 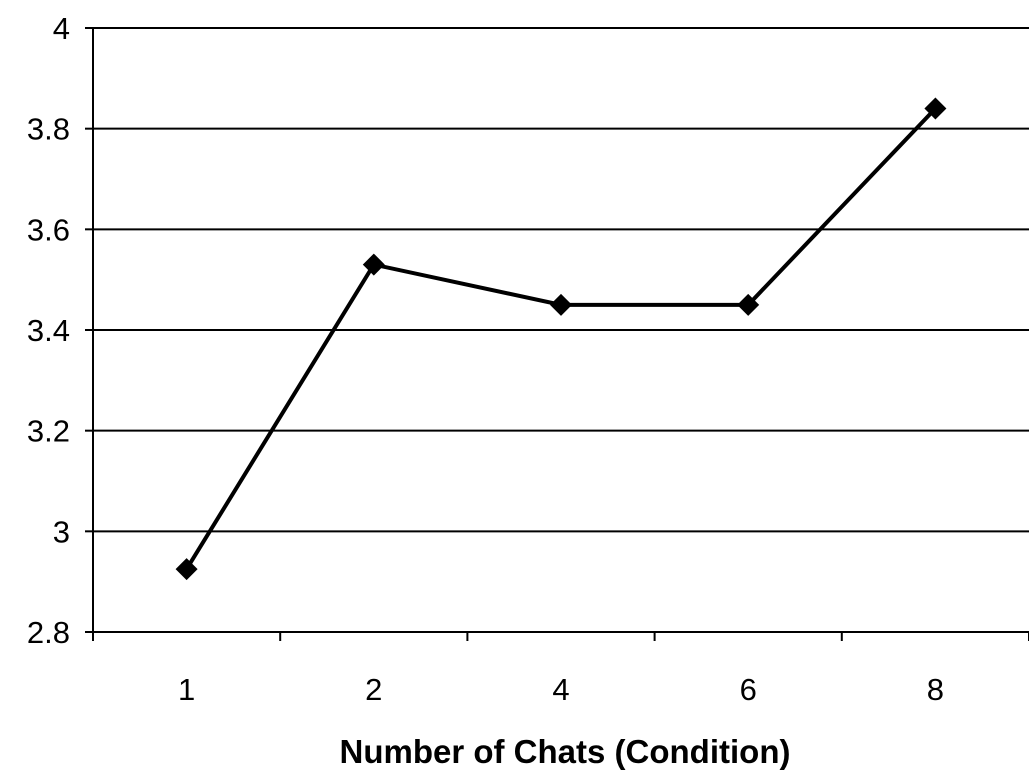 I want to click on y-tick-label: 3.2, so click(x=48, y=431).